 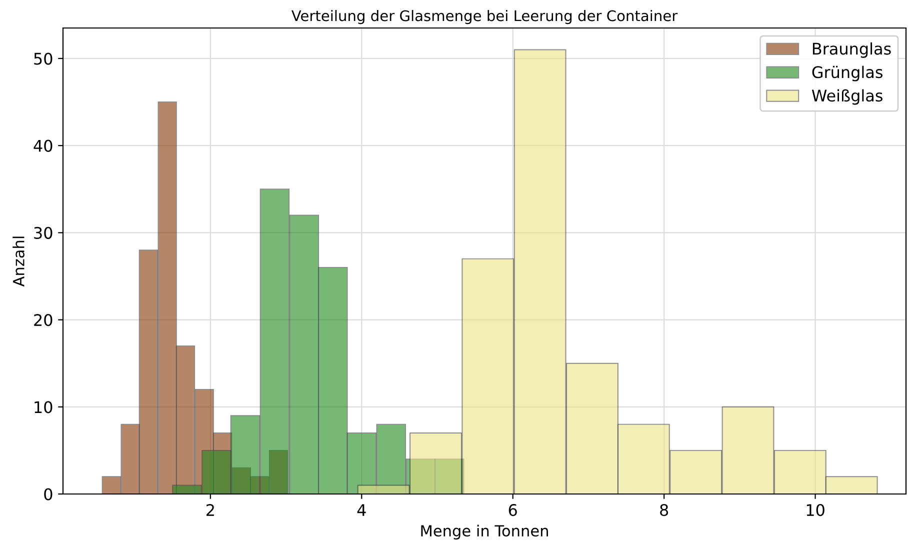 I want to click on x-tick-label: 6, so click(x=512, y=510).